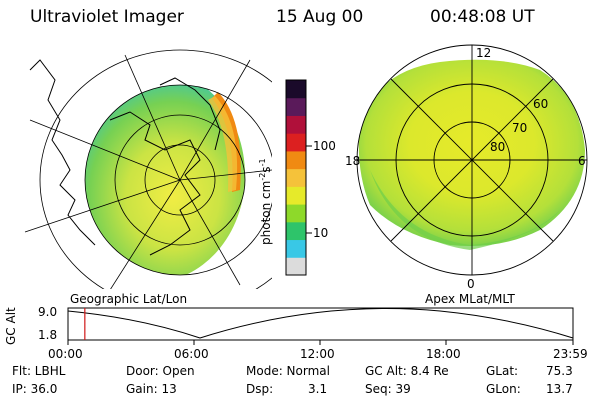 The width and height of the screenshot is (600, 400). Describe the element at coordinates (498, 147) in the screenshot. I see `mlat-label-80: 80` at that location.